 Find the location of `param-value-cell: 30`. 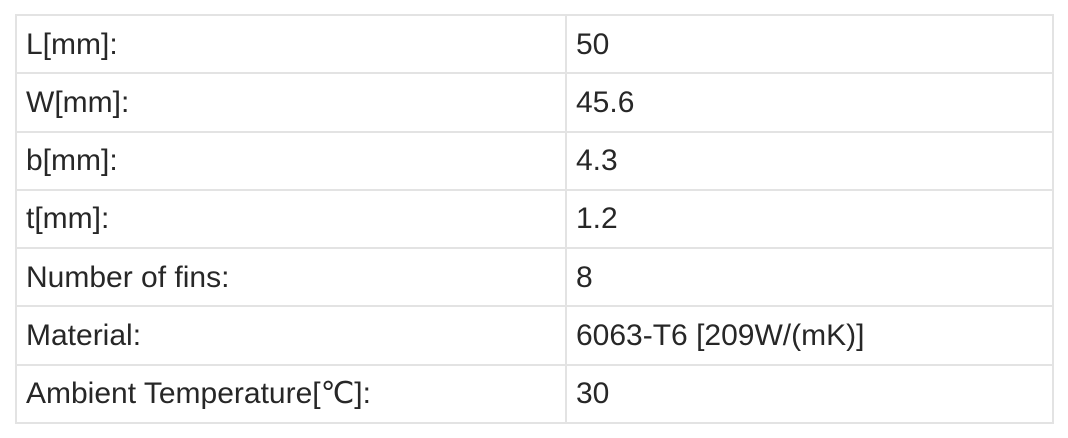

param-value-cell: 30 is located at coordinates (809, 394).